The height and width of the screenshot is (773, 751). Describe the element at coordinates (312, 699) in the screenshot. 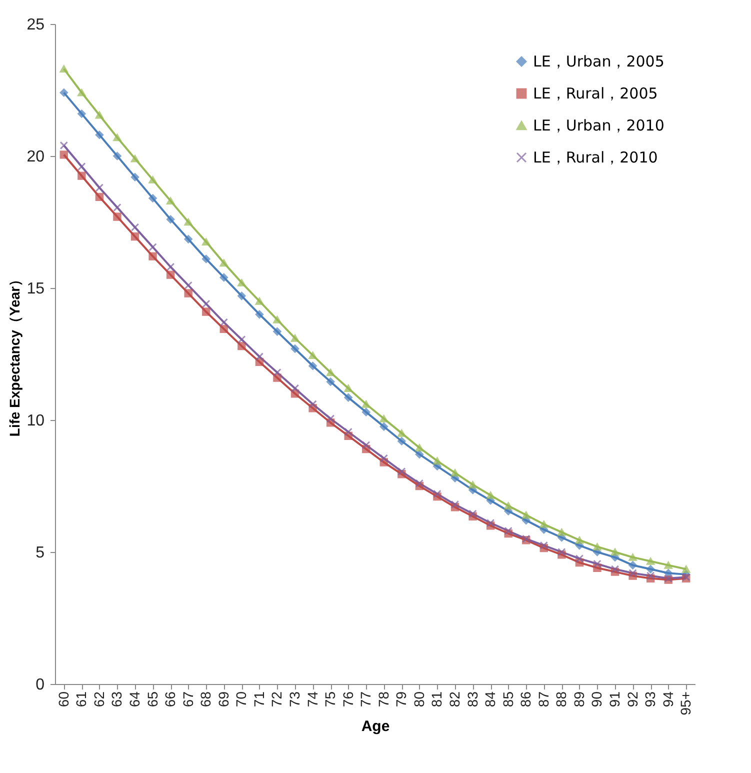

I see `x-tick-label: 74` at that location.